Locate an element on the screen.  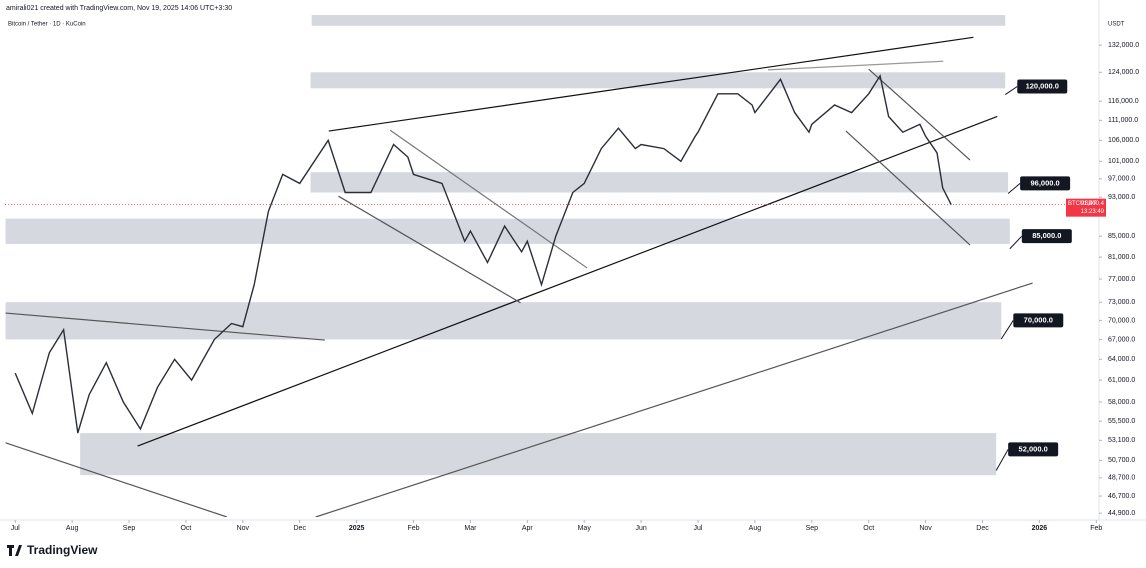
y-unit: USDT is located at coordinates (1116, 25).